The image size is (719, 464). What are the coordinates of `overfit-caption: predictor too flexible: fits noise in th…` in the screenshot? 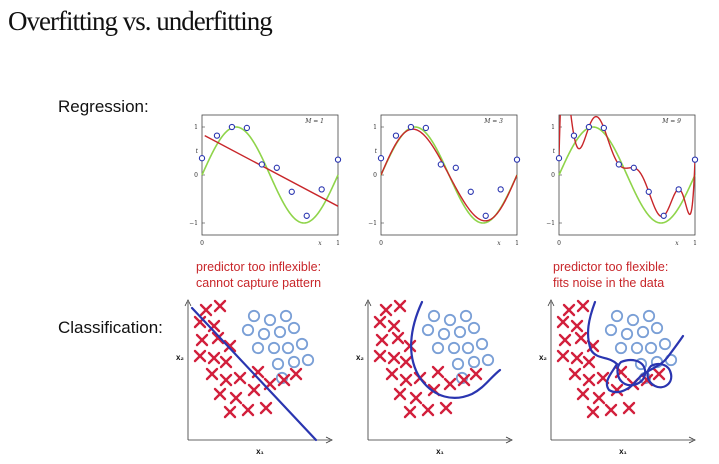 It's located at (610, 275).